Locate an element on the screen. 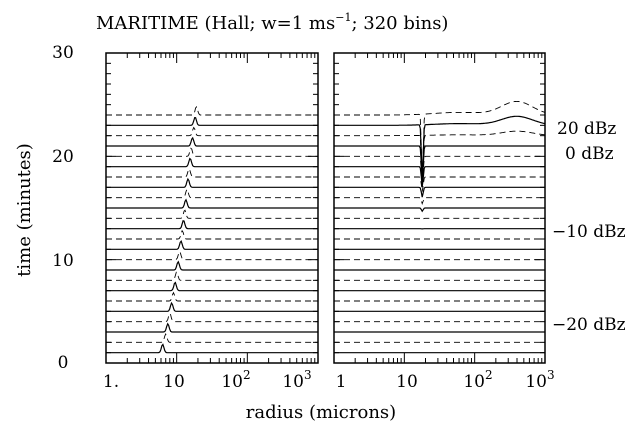 Image resolution: width=638 pixels, height=425 pixels. y-tick-label: 30 is located at coordinates (63, 53).